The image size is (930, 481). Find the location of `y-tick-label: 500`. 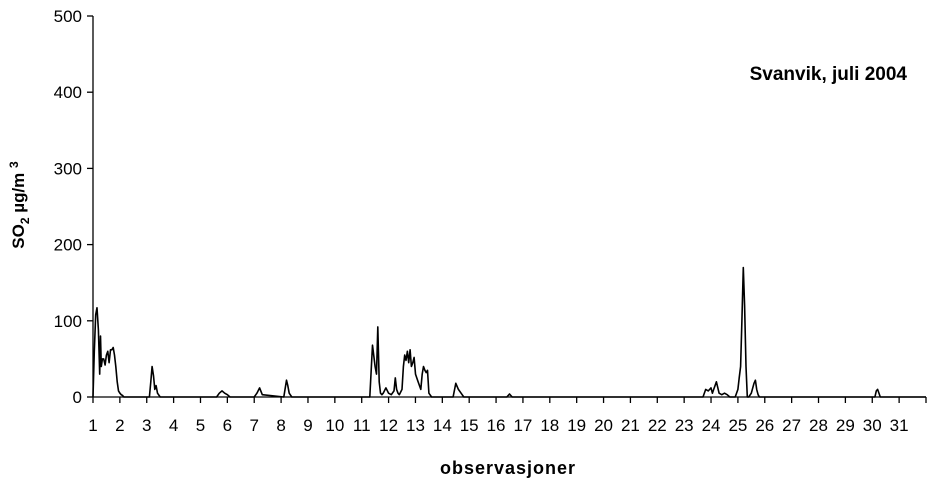

y-tick-label: 500 is located at coordinates (68, 16).